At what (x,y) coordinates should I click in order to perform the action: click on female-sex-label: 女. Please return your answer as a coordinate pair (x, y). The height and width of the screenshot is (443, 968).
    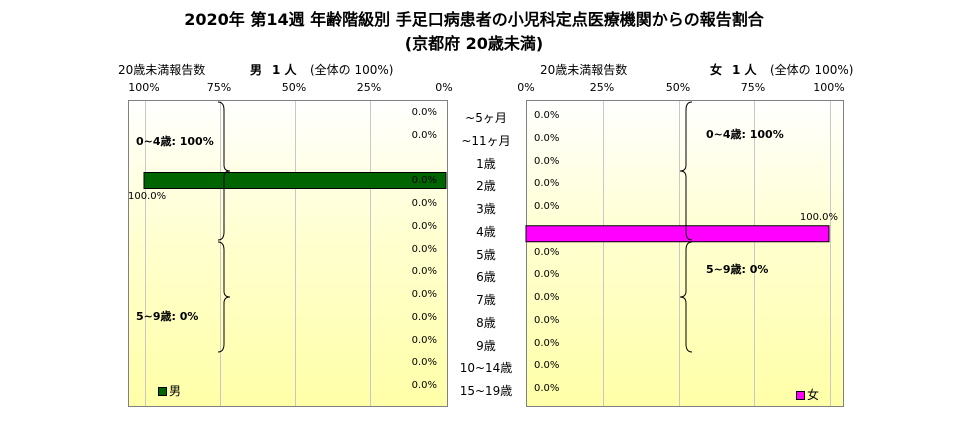
    Looking at the image, I should click on (716, 70).